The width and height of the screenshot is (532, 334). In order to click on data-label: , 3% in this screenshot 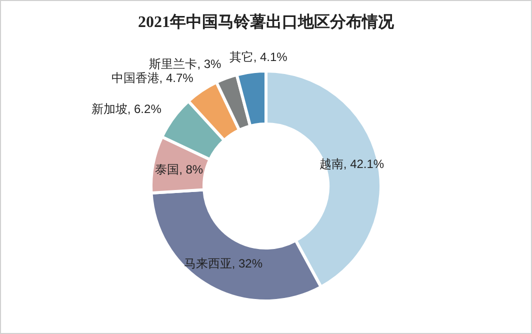, I will do `click(209, 63)`.